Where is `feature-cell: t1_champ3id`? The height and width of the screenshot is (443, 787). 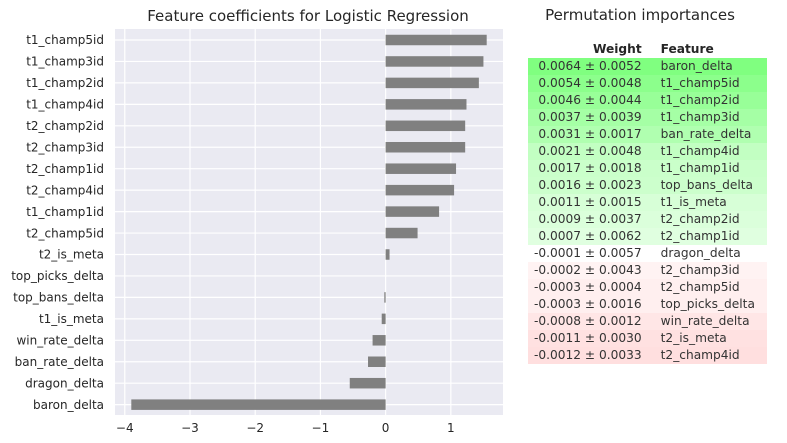
feature-cell: t1_champ3id is located at coordinates (700, 117).